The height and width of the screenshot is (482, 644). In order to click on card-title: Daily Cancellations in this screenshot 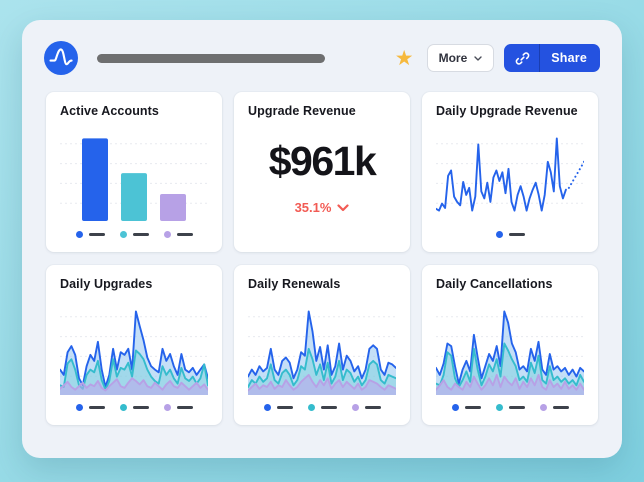, I will do `click(494, 284)`.